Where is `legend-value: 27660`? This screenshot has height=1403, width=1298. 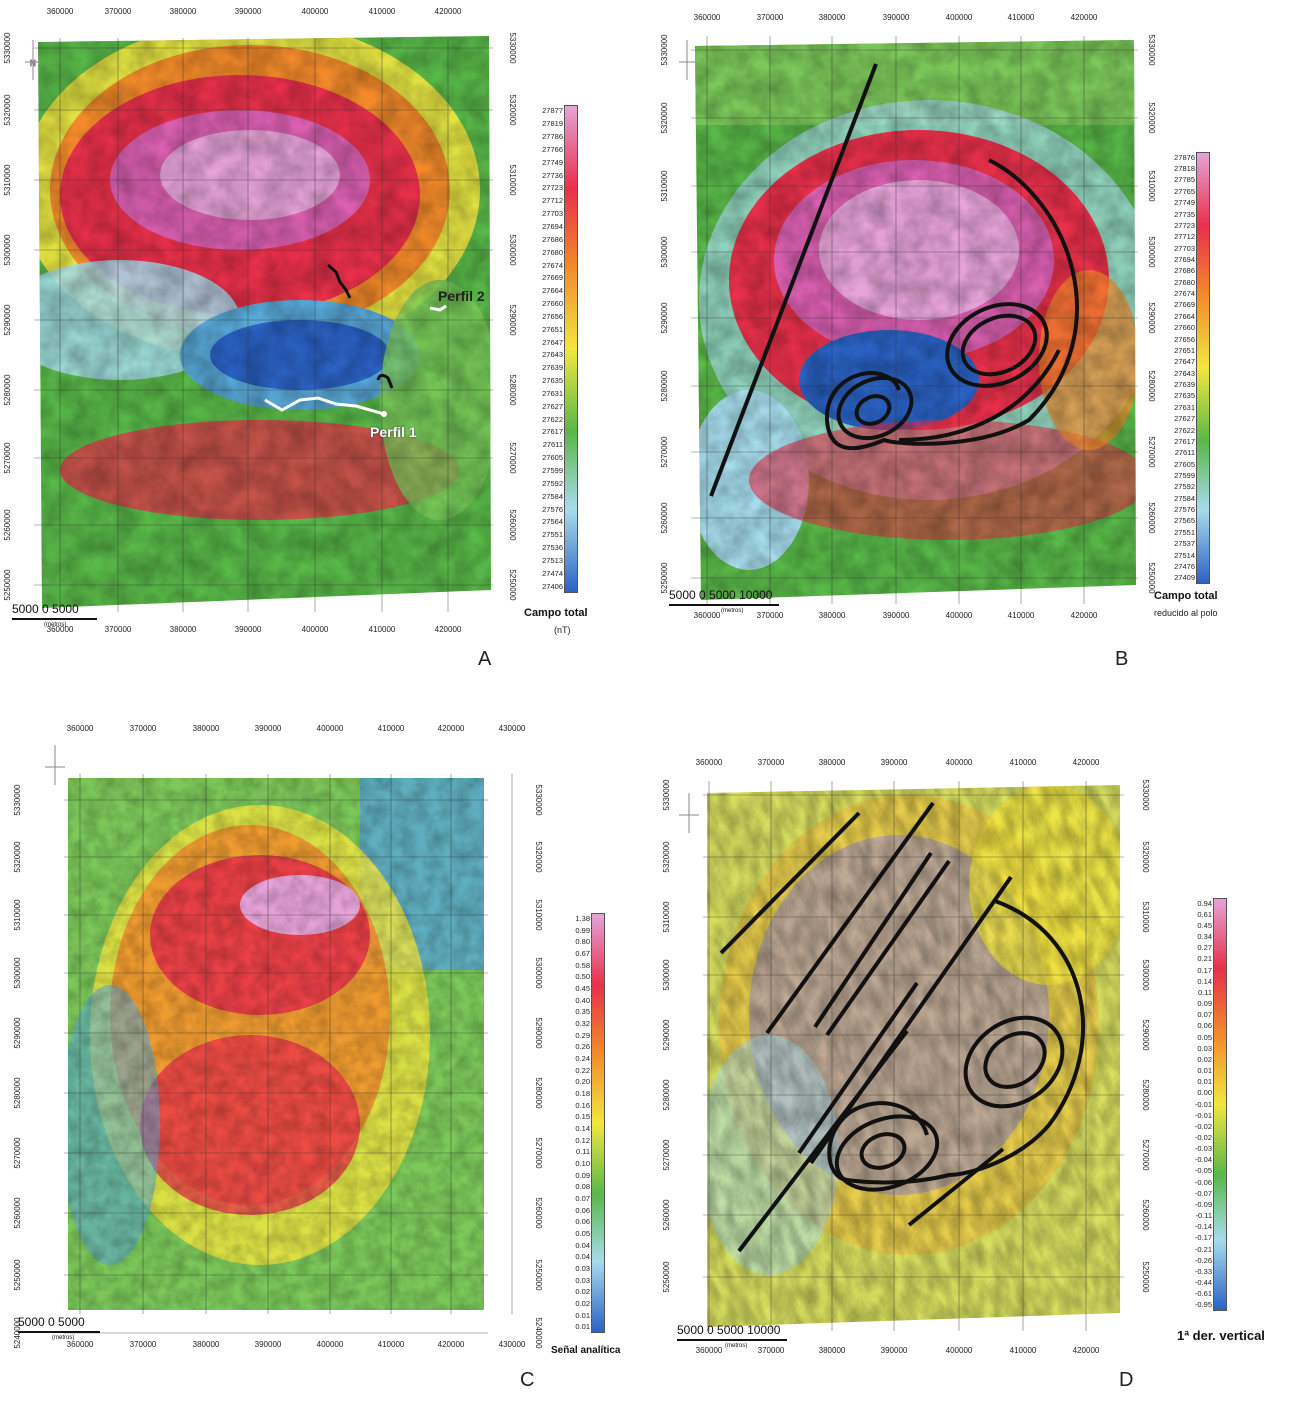
legend-value: 27660 is located at coordinates (1184, 328).